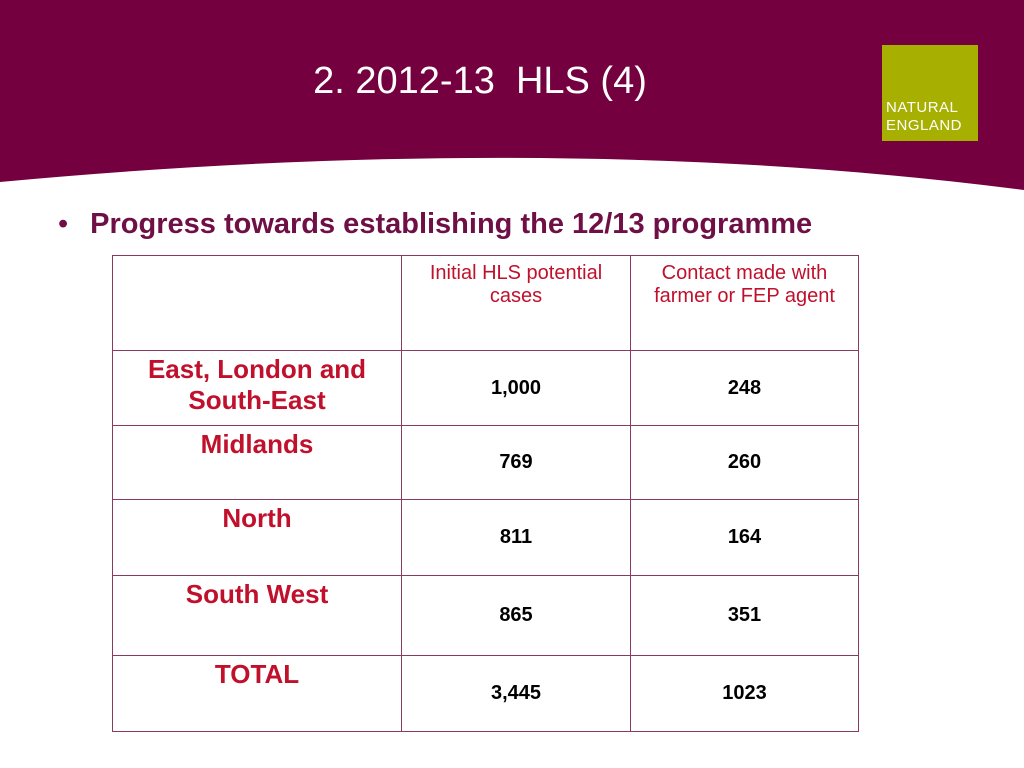 The height and width of the screenshot is (768, 1024). I want to click on table-row: Midlands 769 260, so click(485, 462).